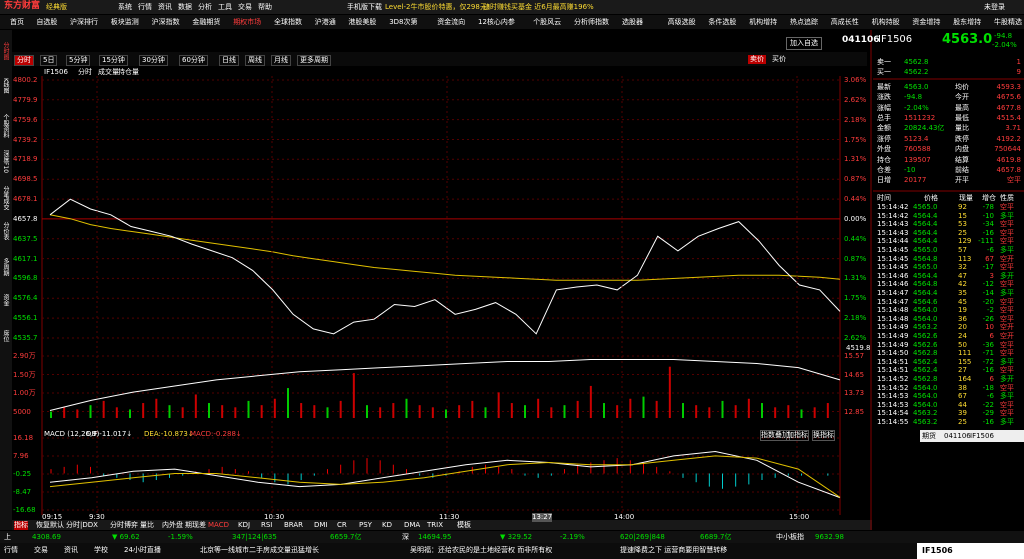  I want to click on label: 10, so click(989, 327).